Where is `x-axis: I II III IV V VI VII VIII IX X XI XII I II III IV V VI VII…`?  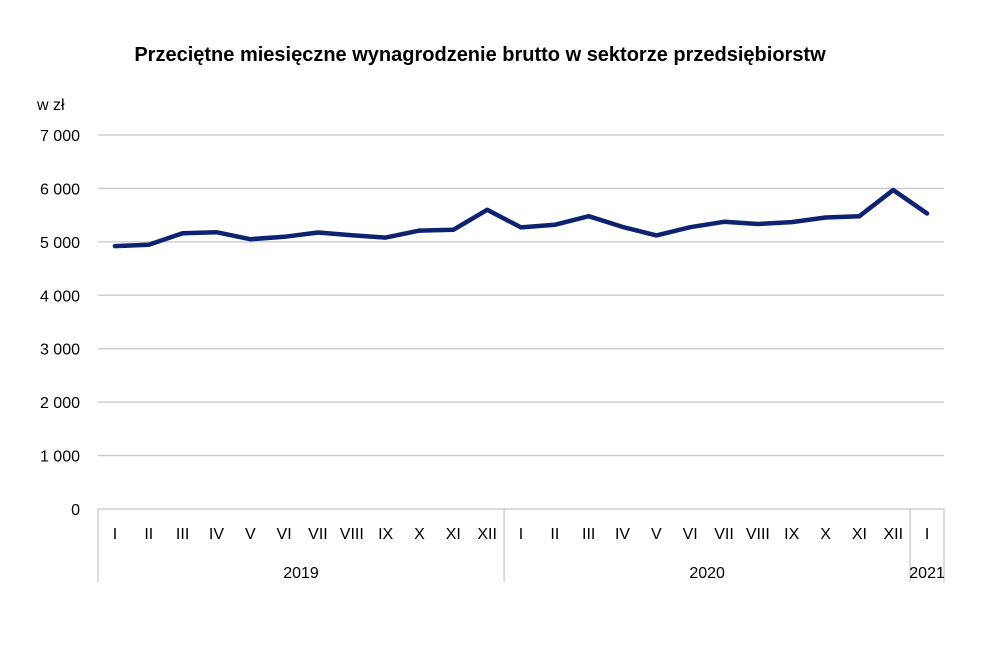 x-axis: I II III IV V VI VII VIII IX X XI XII I II III IV V VI VII… is located at coordinates (521, 545).